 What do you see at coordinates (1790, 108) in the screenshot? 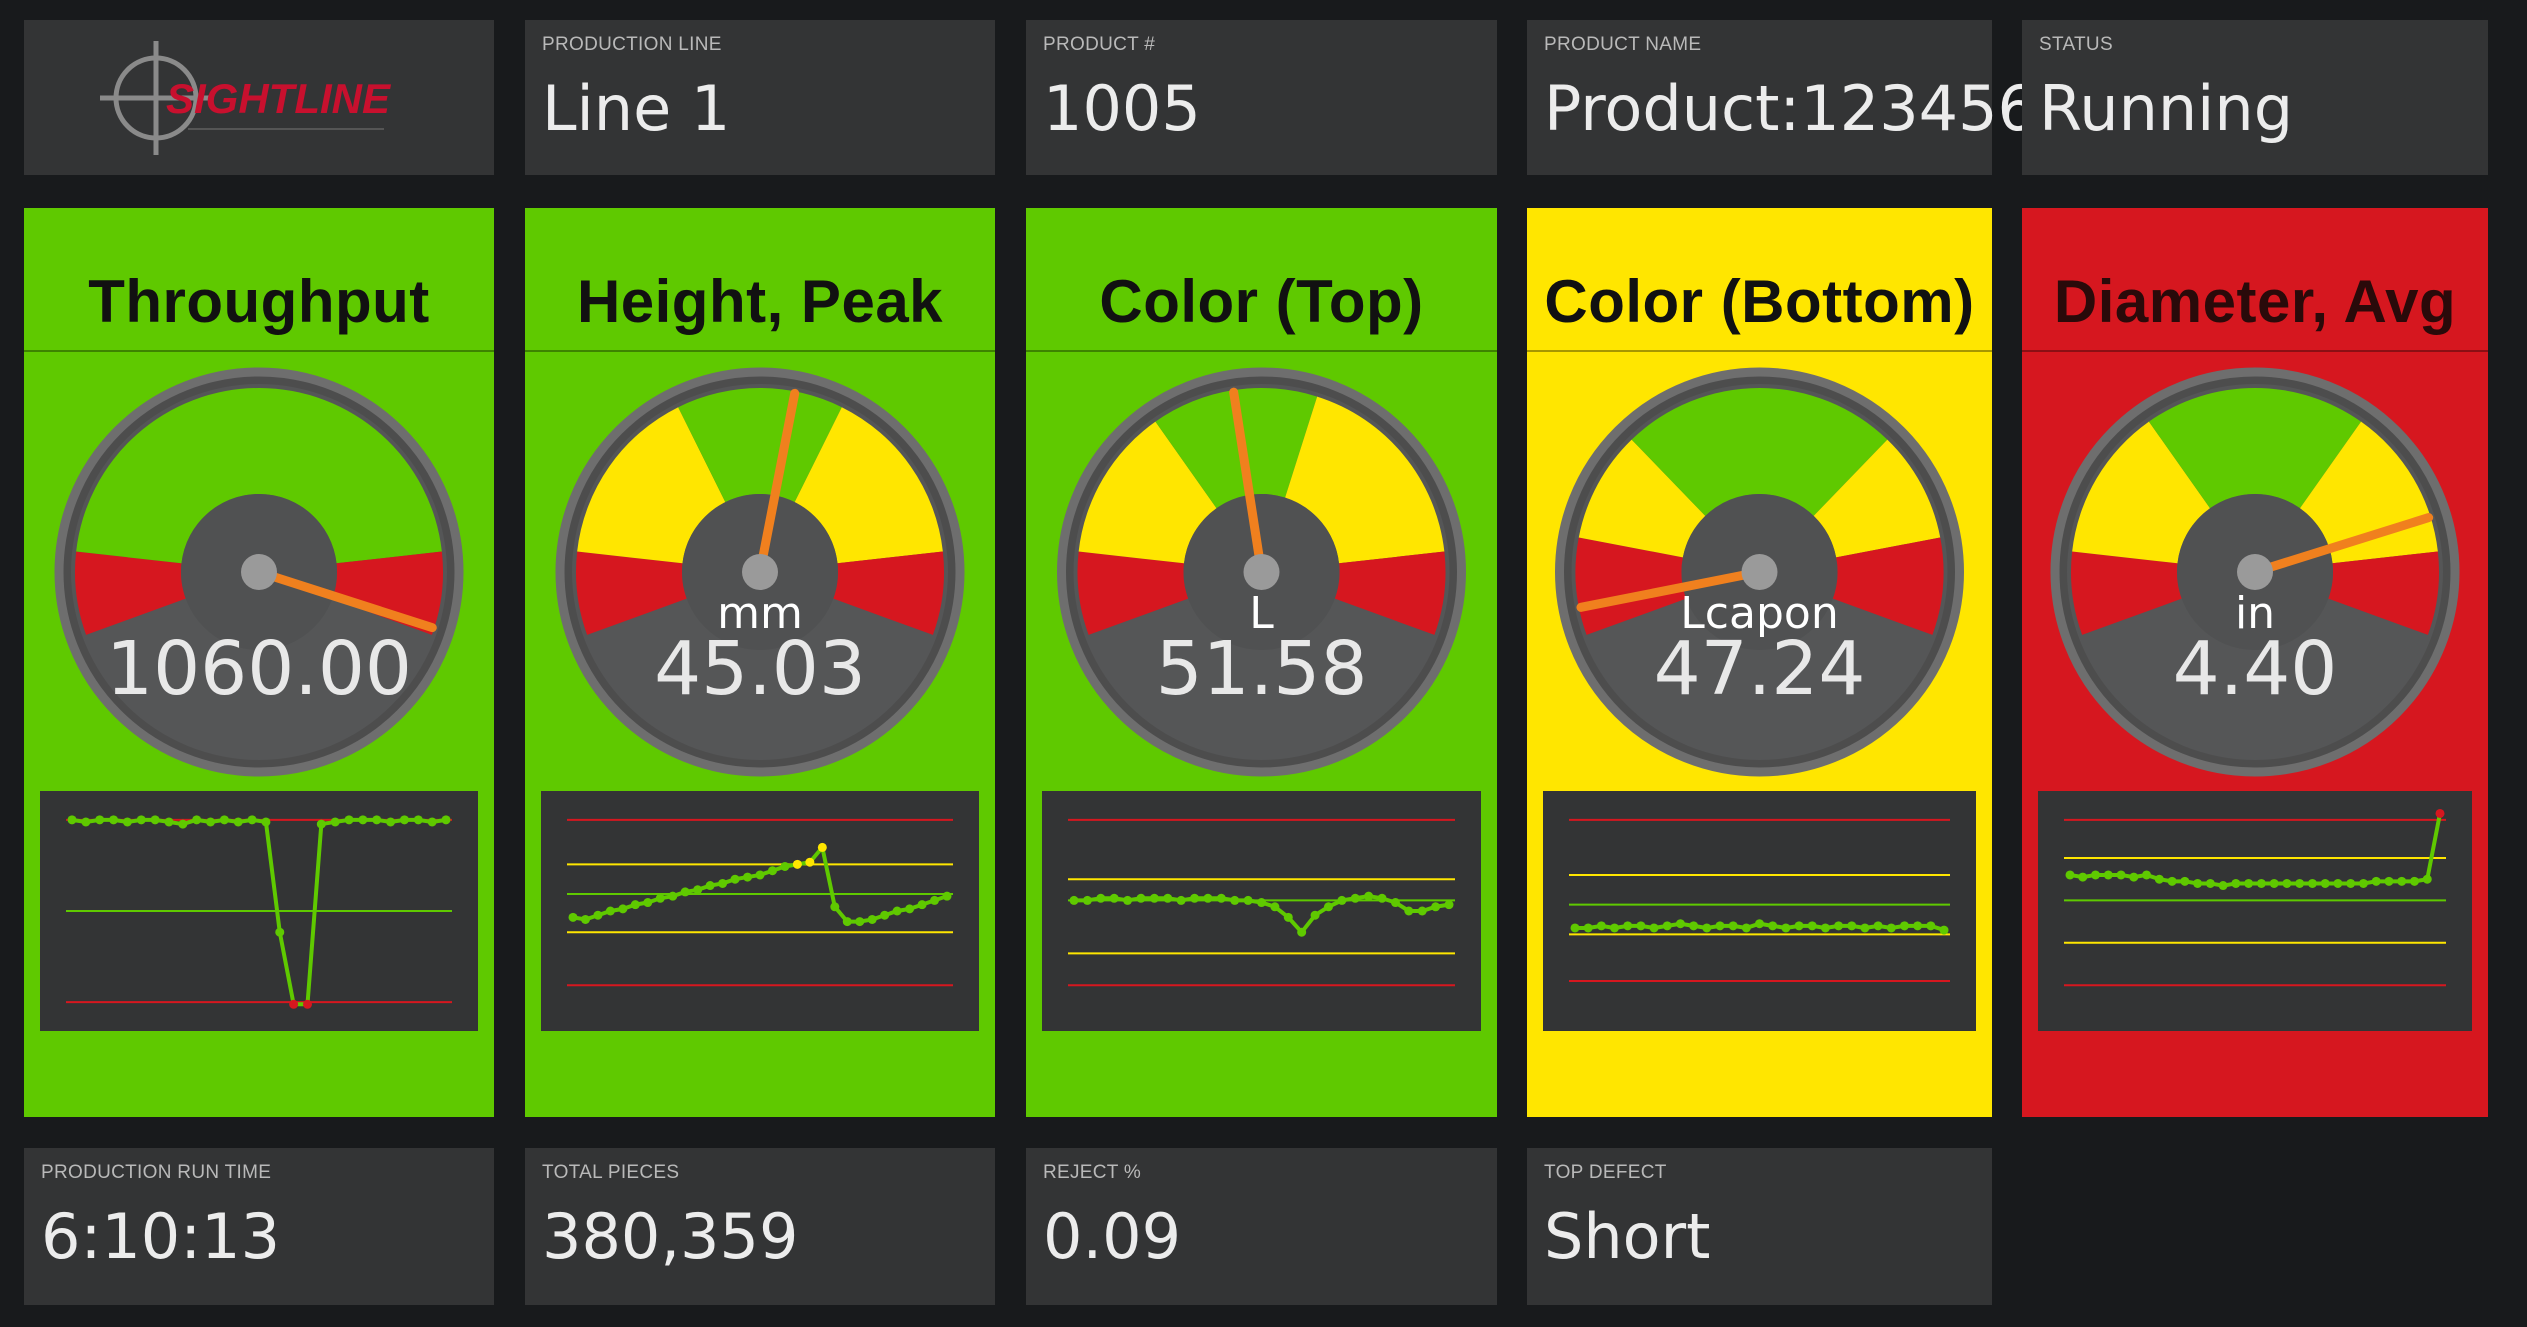
I see `product-name-value: Product:123456` at bounding box center [1790, 108].